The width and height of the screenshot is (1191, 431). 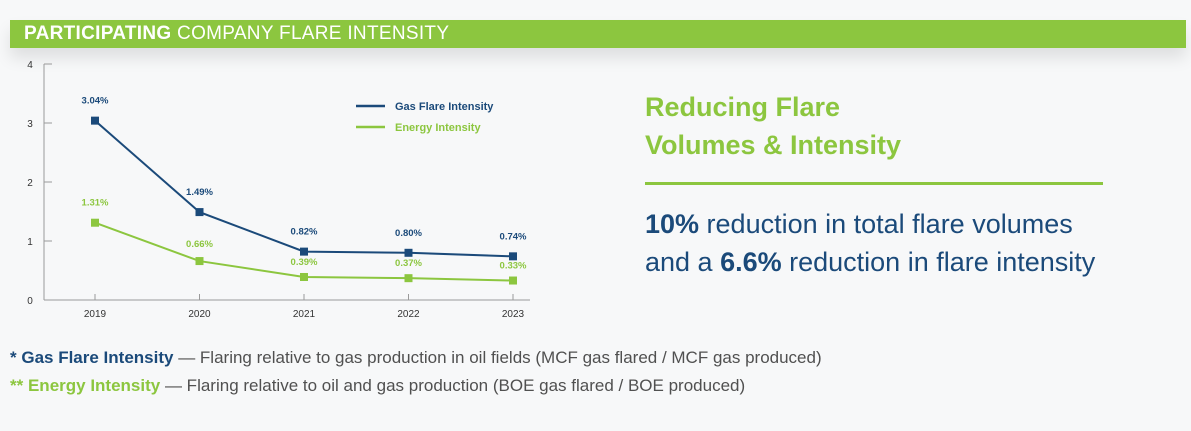 What do you see at coordinates (95, 203) in the screenshot?
I see `energy-data-label: 1.31%` at bounding box center [95, 203].